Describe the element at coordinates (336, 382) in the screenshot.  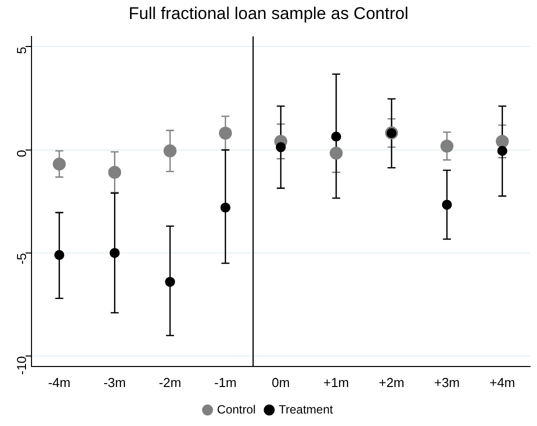
I see `x-tick-label: +1m` at that location.